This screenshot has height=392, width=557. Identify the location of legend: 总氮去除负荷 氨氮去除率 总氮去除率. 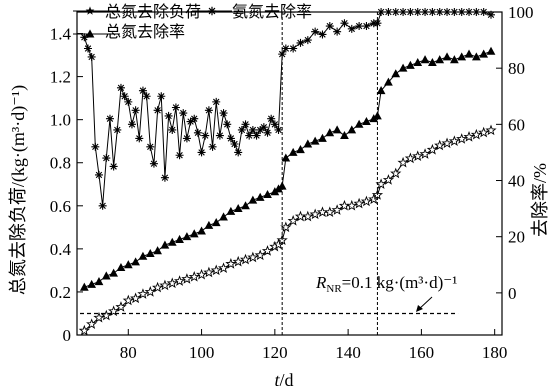
(192, 22).